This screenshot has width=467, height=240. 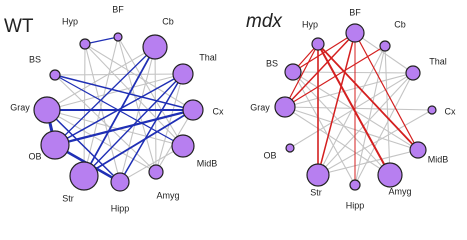 What do you see at coordinates (19, 26) in the screenshot?
I see `panel-title: WT` at bounding box center [19, 26].